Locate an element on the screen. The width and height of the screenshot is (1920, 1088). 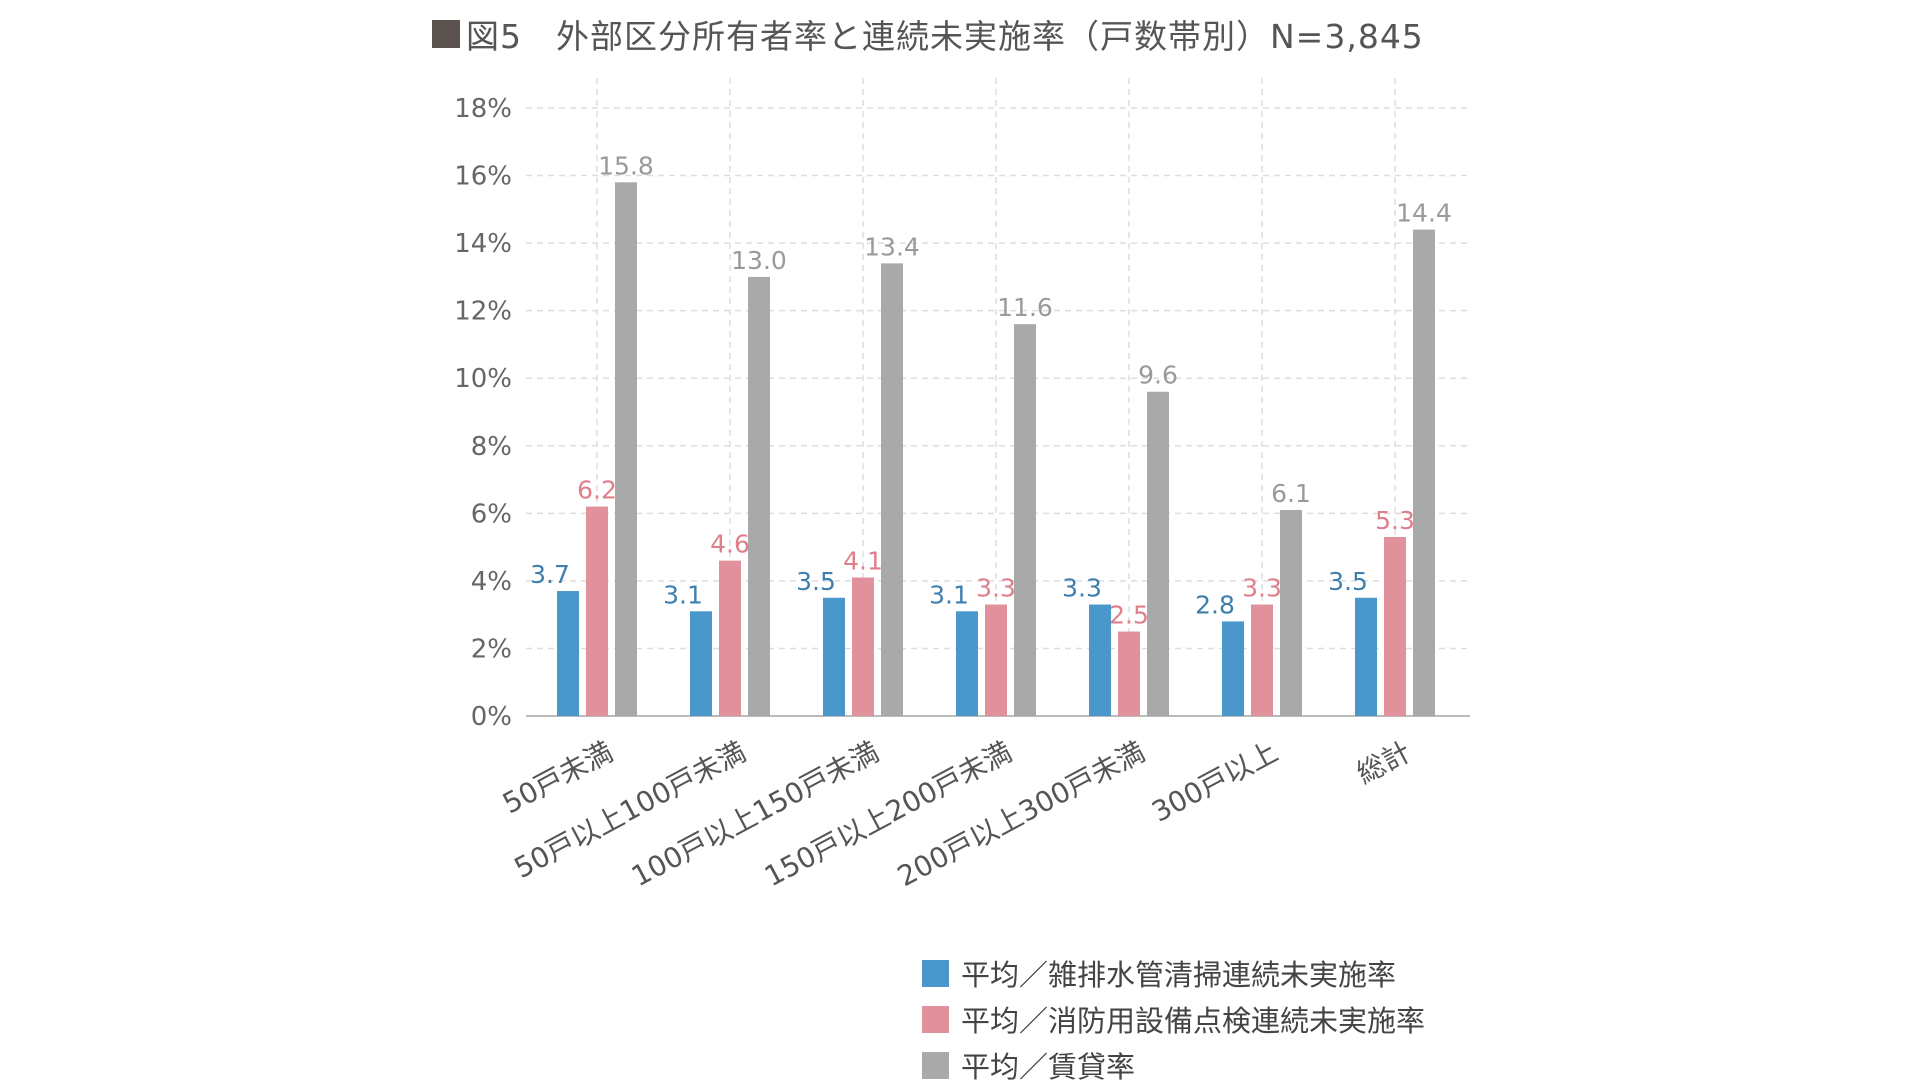
legend-item: 平均／消防用設備点検連続未実施率 is located at coordinates (1173, 1019).